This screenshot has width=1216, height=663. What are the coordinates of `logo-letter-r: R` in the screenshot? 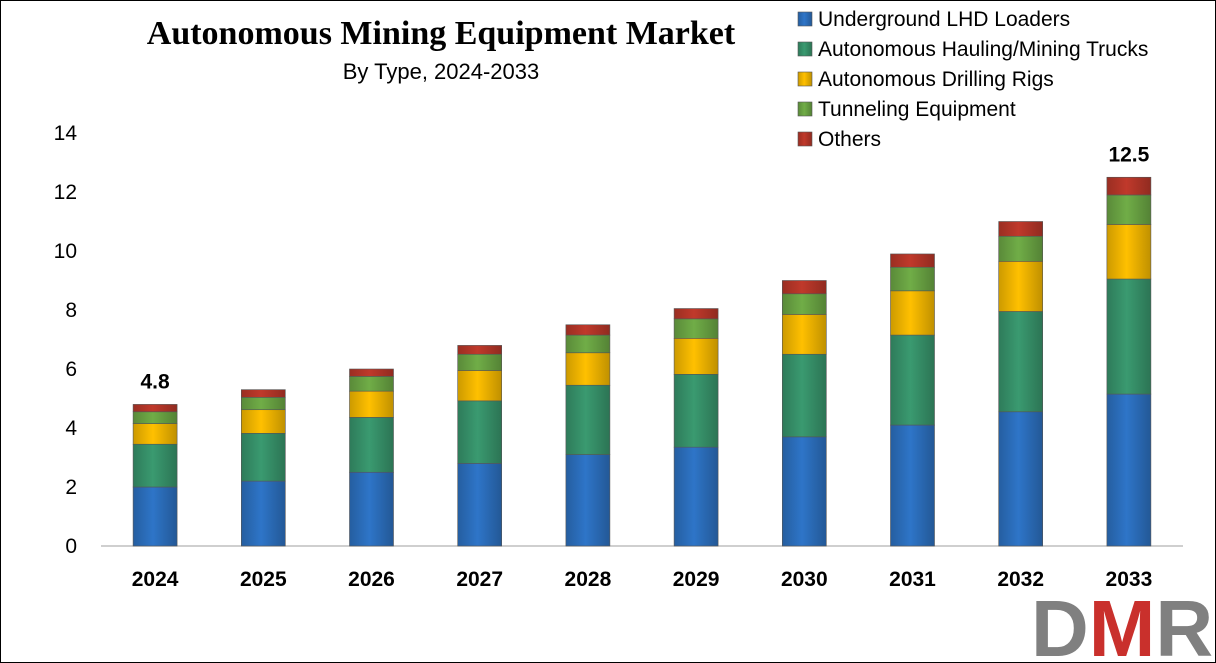 It's located at (1184, 623).